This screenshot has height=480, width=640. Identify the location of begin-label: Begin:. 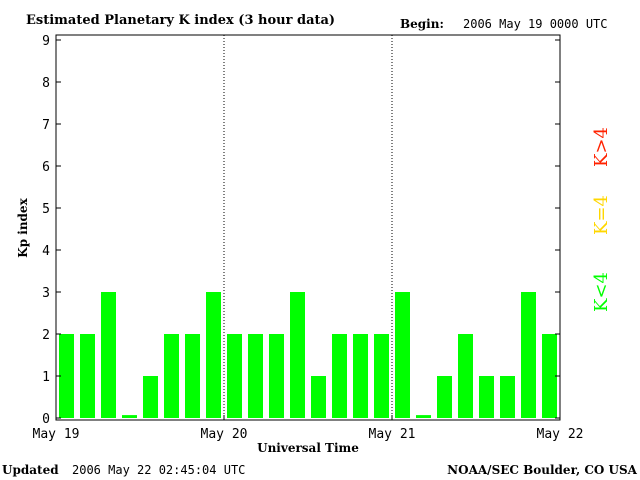
(422, 24).